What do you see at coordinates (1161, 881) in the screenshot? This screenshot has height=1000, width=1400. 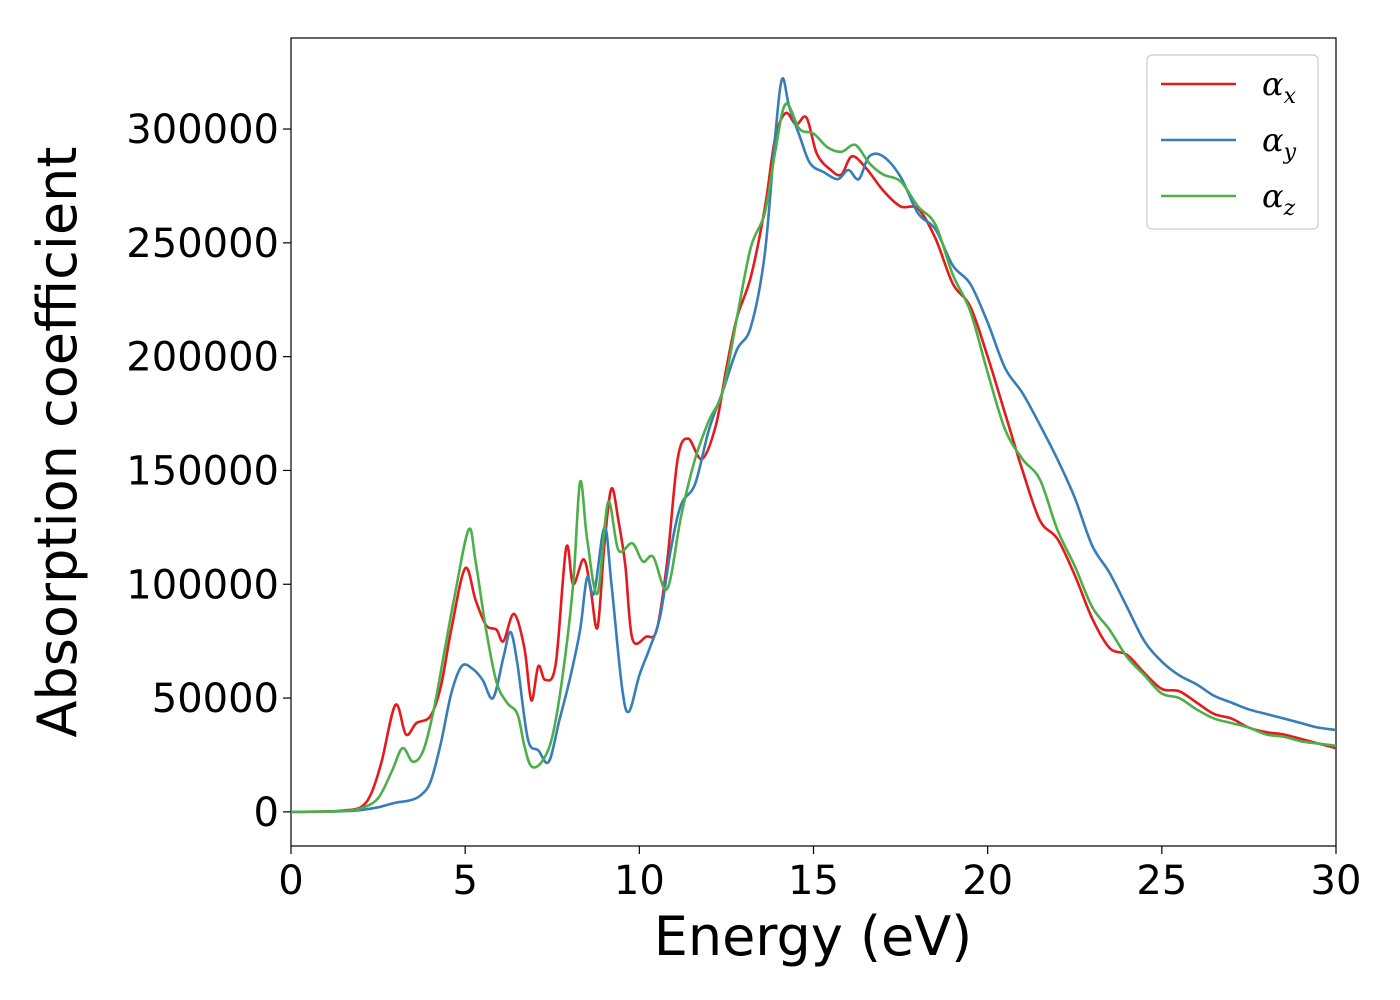 I see `x-tick-label: 25` at bounding box center [1161, 881].